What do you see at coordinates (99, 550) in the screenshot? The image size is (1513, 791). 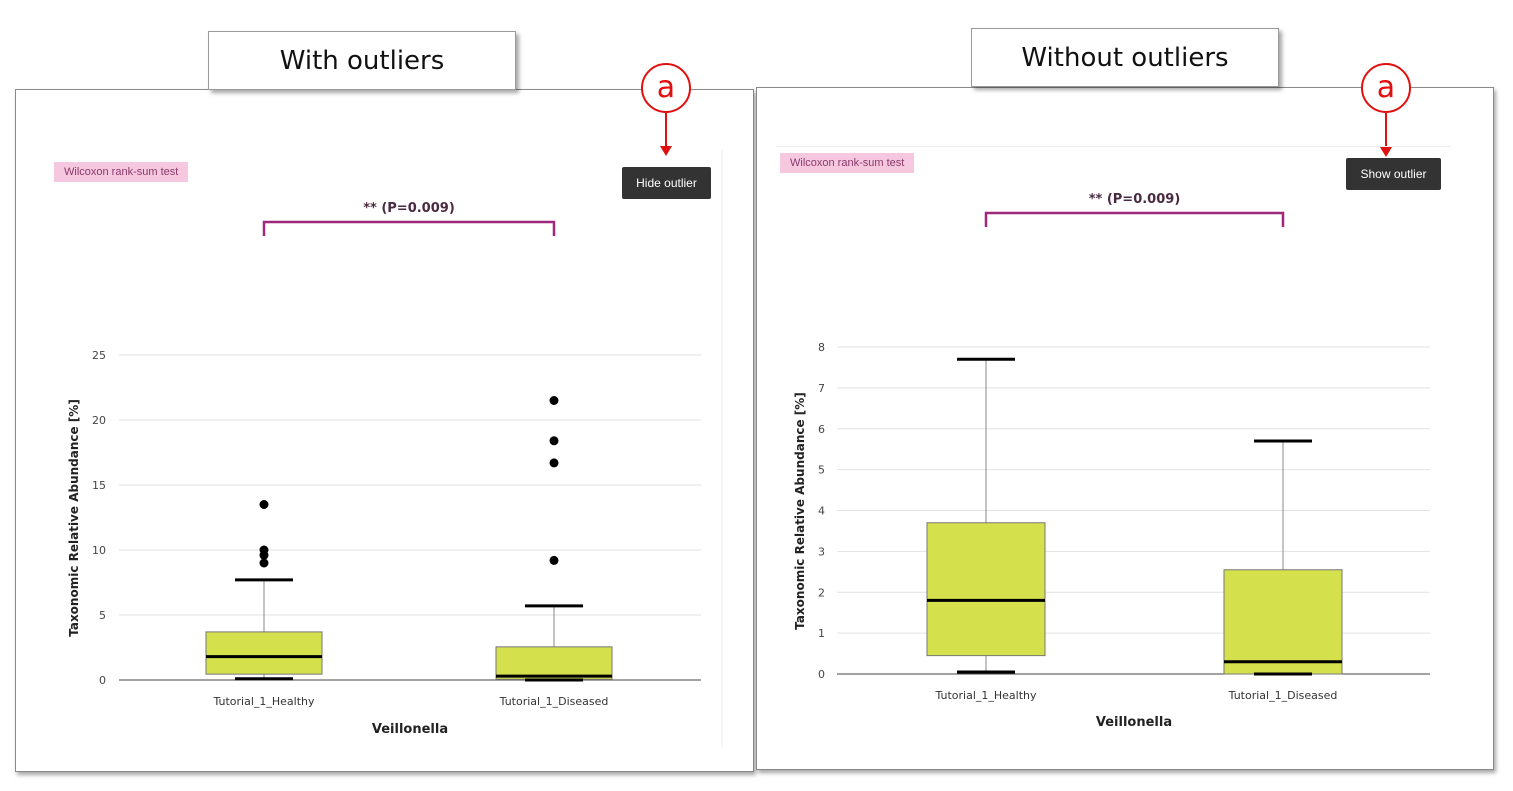 I see `y-tick-label: 10` at bounding box center [99, 550].